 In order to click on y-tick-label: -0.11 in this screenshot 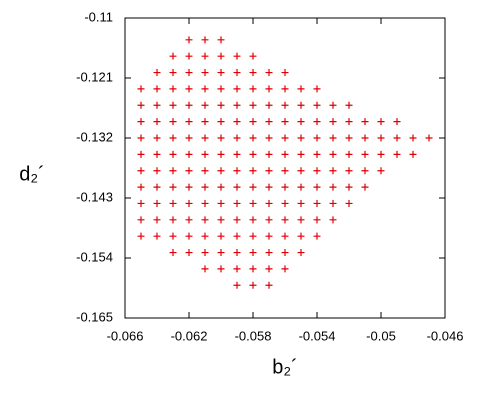, I will do `click(98, 16)`.